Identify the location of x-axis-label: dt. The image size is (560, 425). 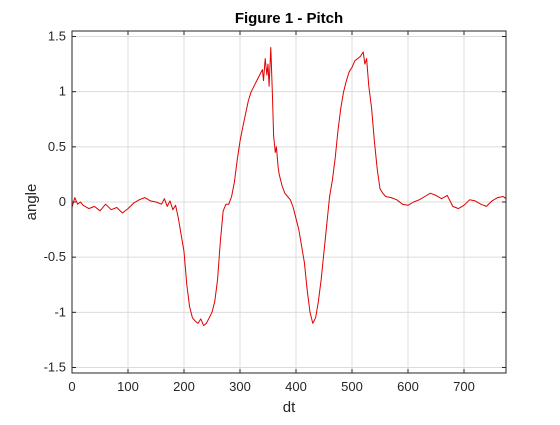
(289, 407).